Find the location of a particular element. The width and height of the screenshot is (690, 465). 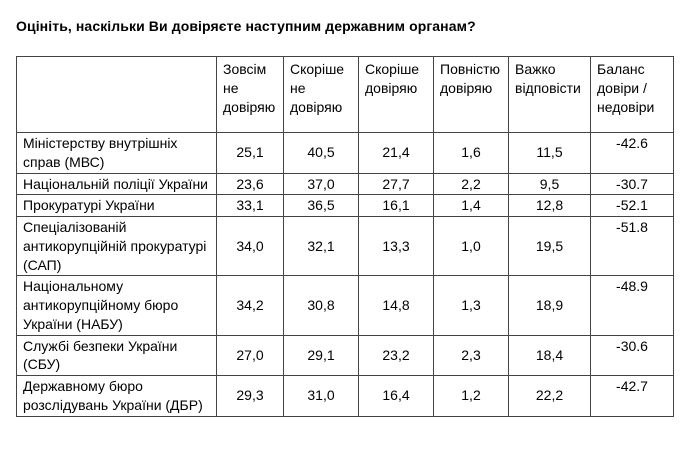

value-cell: 2,3 is located at coordinates (471, 355).